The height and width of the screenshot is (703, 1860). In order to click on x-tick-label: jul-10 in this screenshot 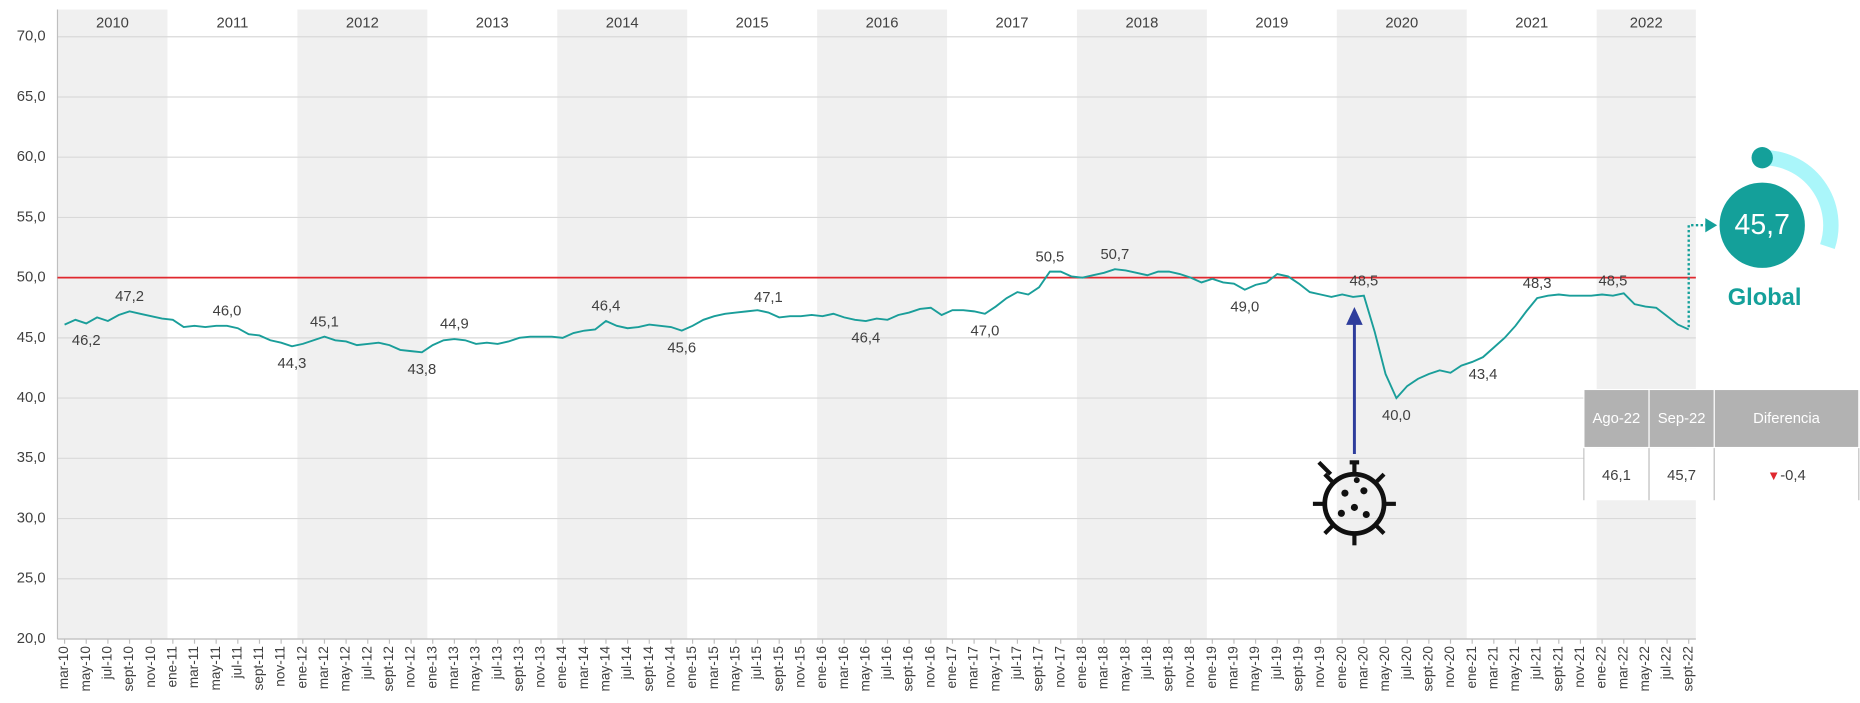, I will do `click(106, 663)`.